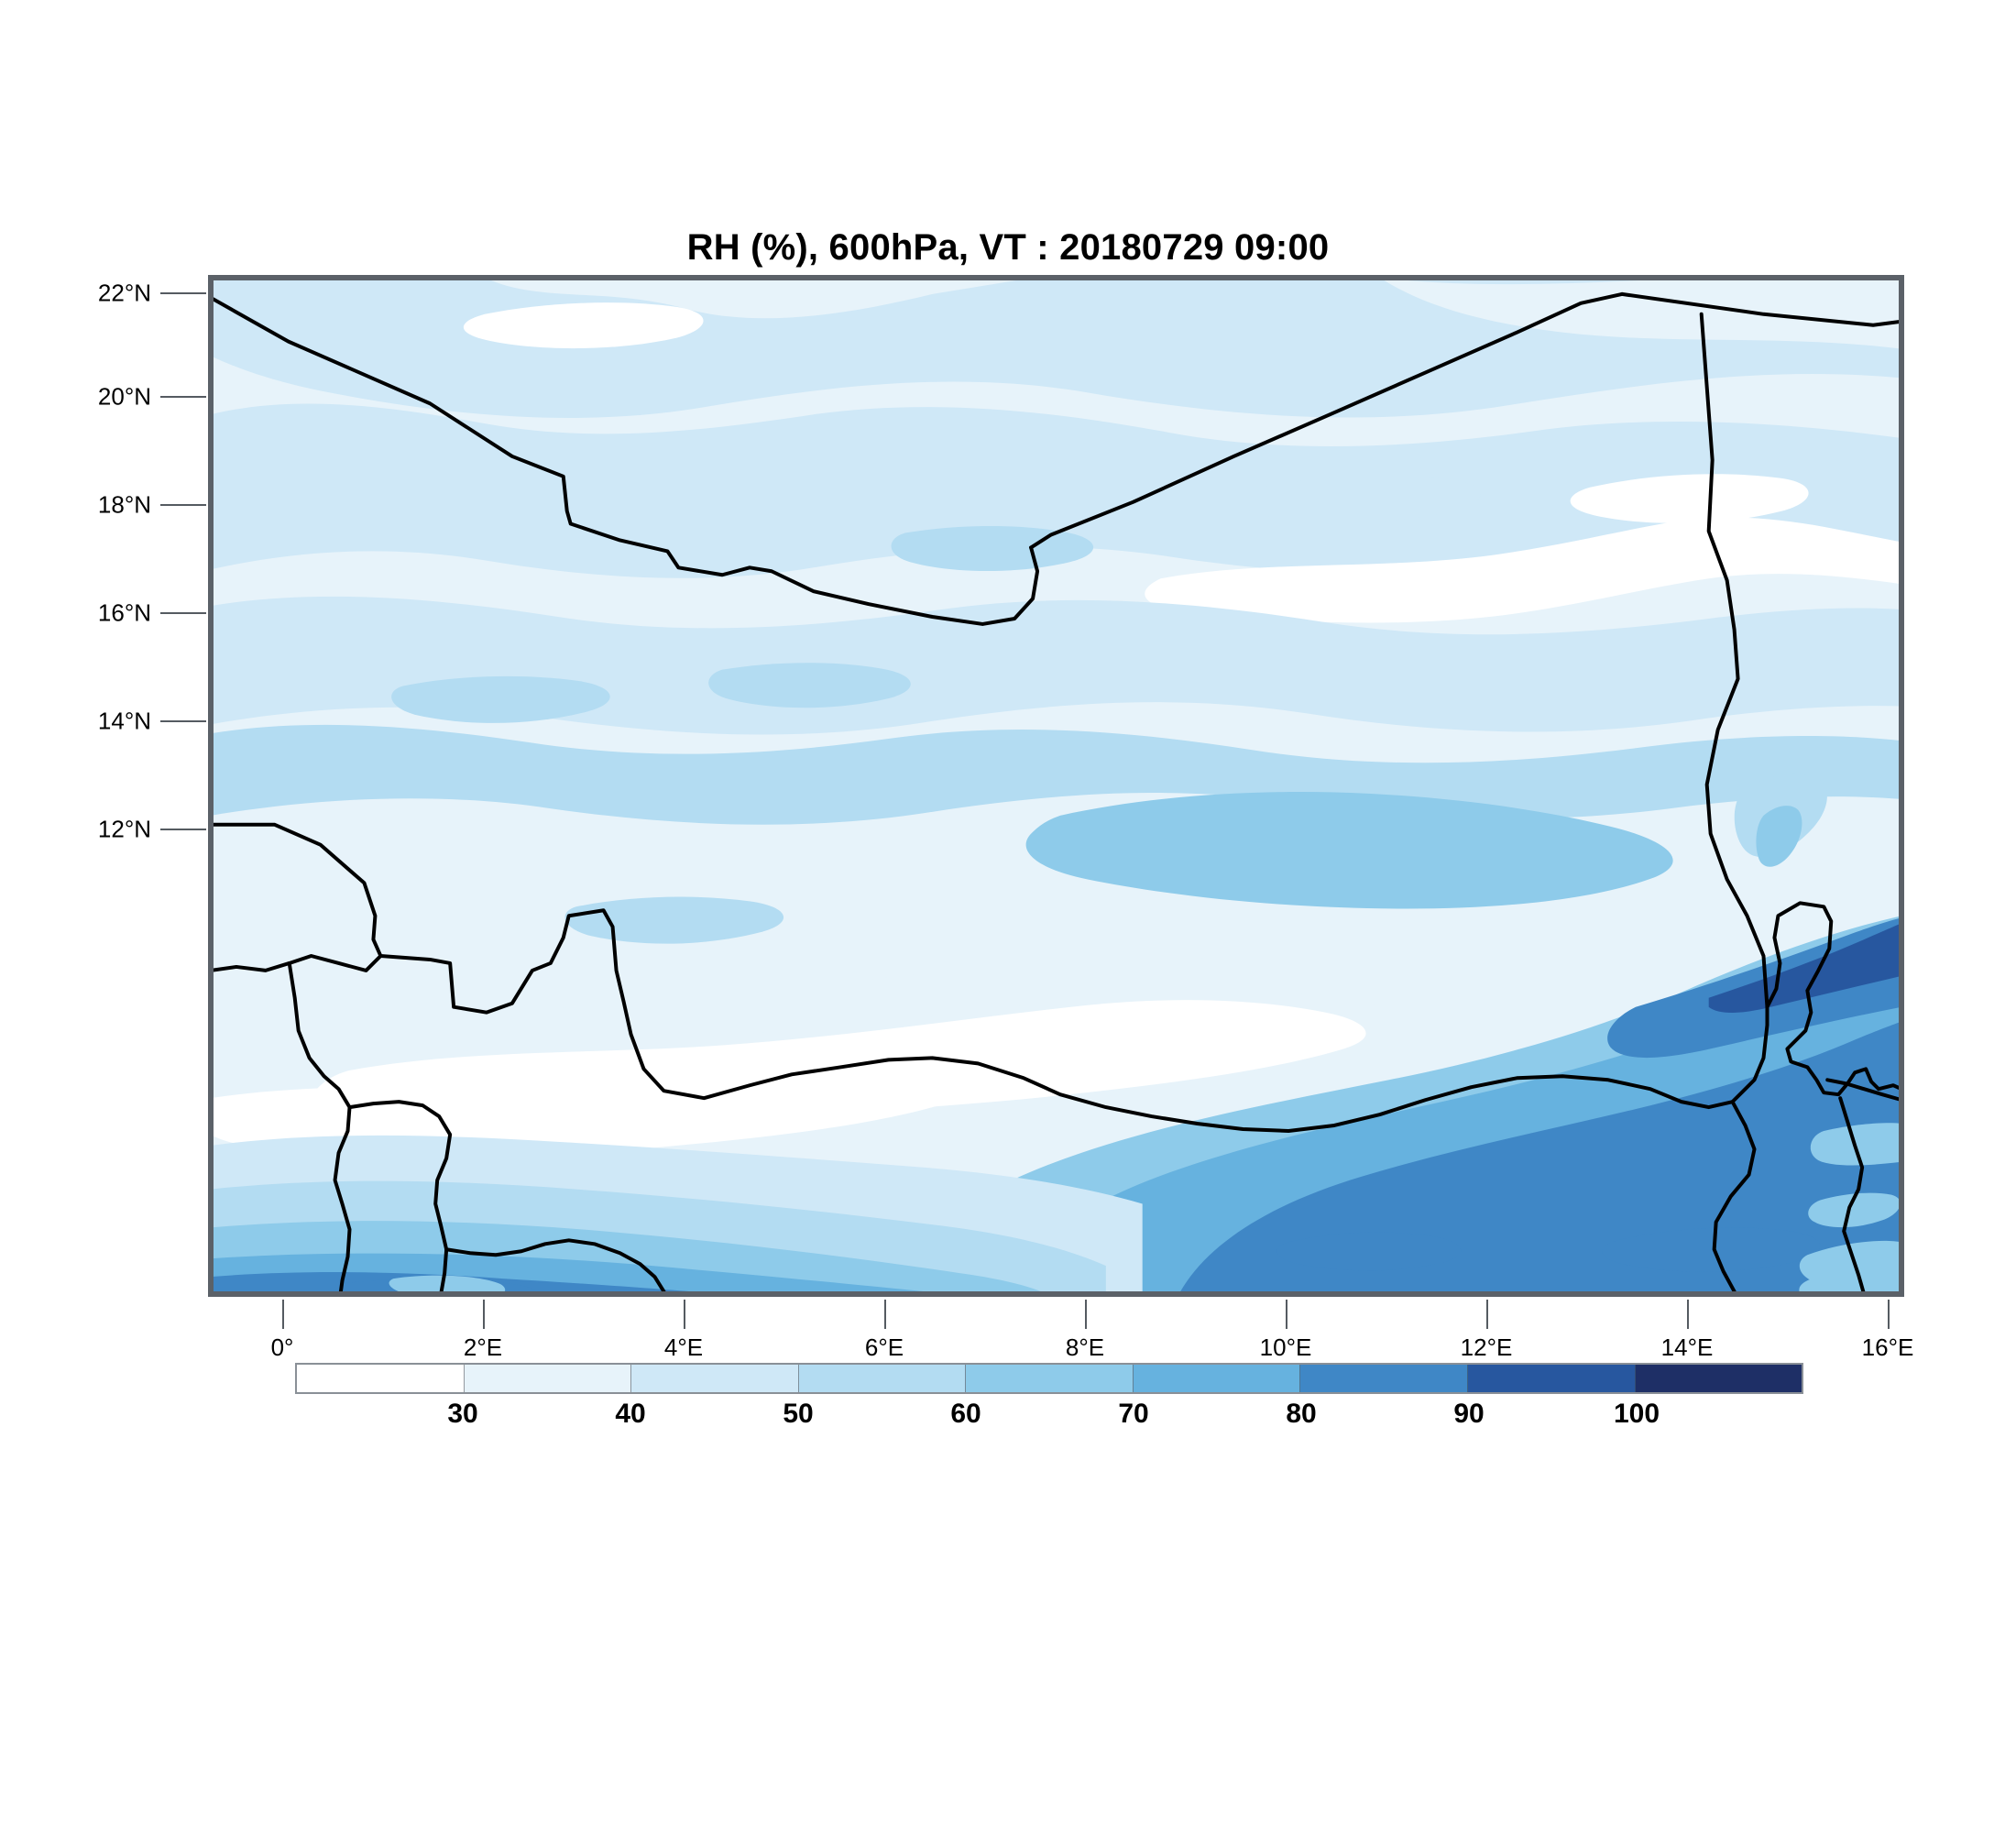 This screenshot has height=1833, width=2016. What do you see at coordinates (381, 1378) in the screenshot?
I see `colorbar-swatch-lt30` at bounding box center [381, 1378].